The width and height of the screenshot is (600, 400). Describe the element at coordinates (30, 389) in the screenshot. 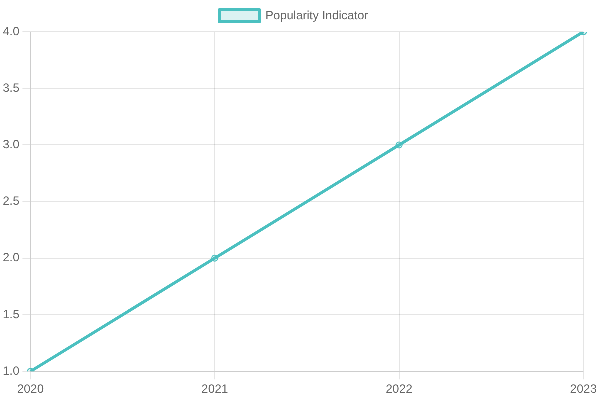

I see `x-tick-label: 2020` at that location.